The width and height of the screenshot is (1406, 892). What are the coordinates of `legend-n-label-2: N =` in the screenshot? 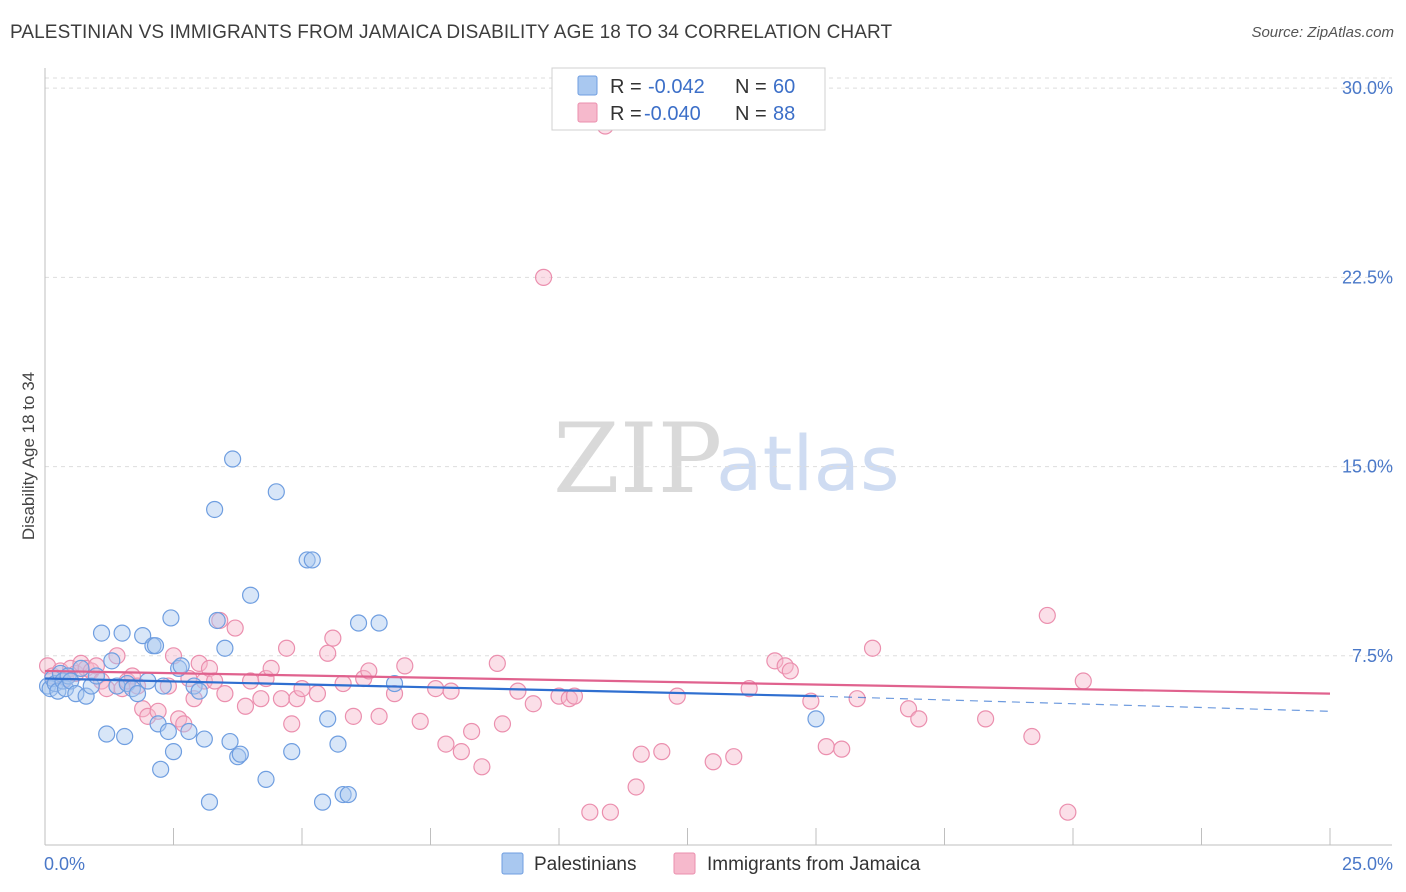 It's located at (751, 114).